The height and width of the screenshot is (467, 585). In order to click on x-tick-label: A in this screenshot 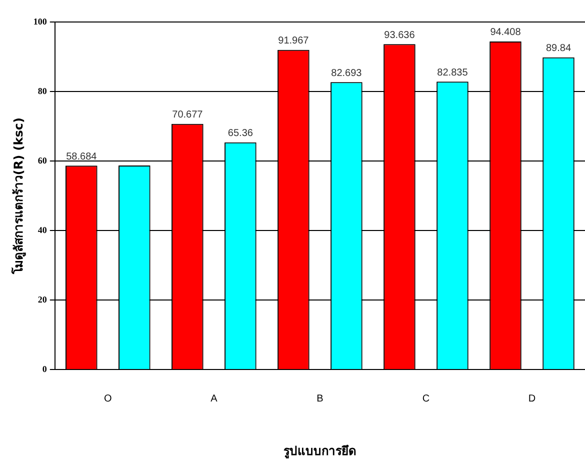, I will do `click(214, 398)`.